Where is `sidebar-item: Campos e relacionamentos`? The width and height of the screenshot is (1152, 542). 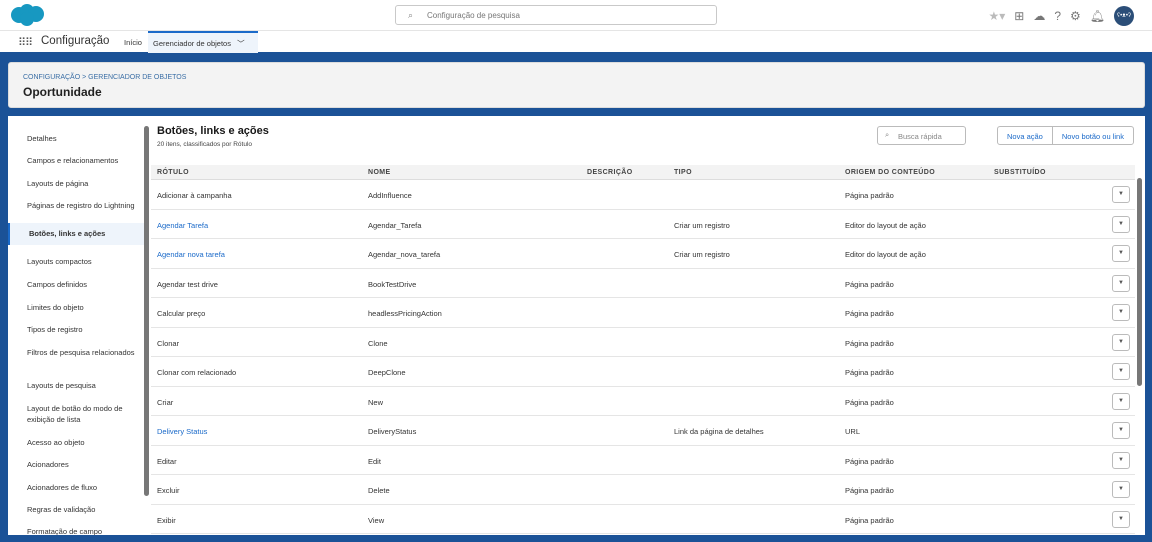
sidebar-item: Campos e relacionamentos is located at coordinates (73, 160).